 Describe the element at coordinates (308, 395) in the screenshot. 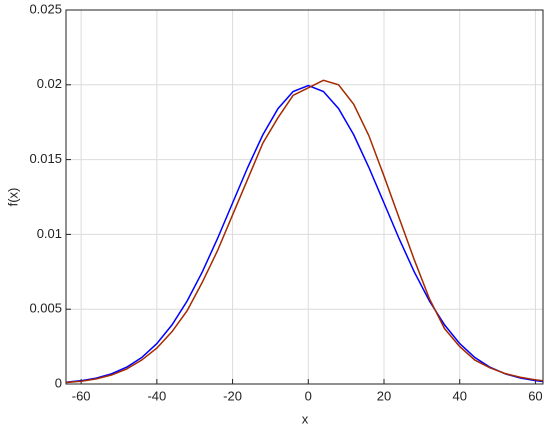

I see `x-tick-label: 0` at that location.